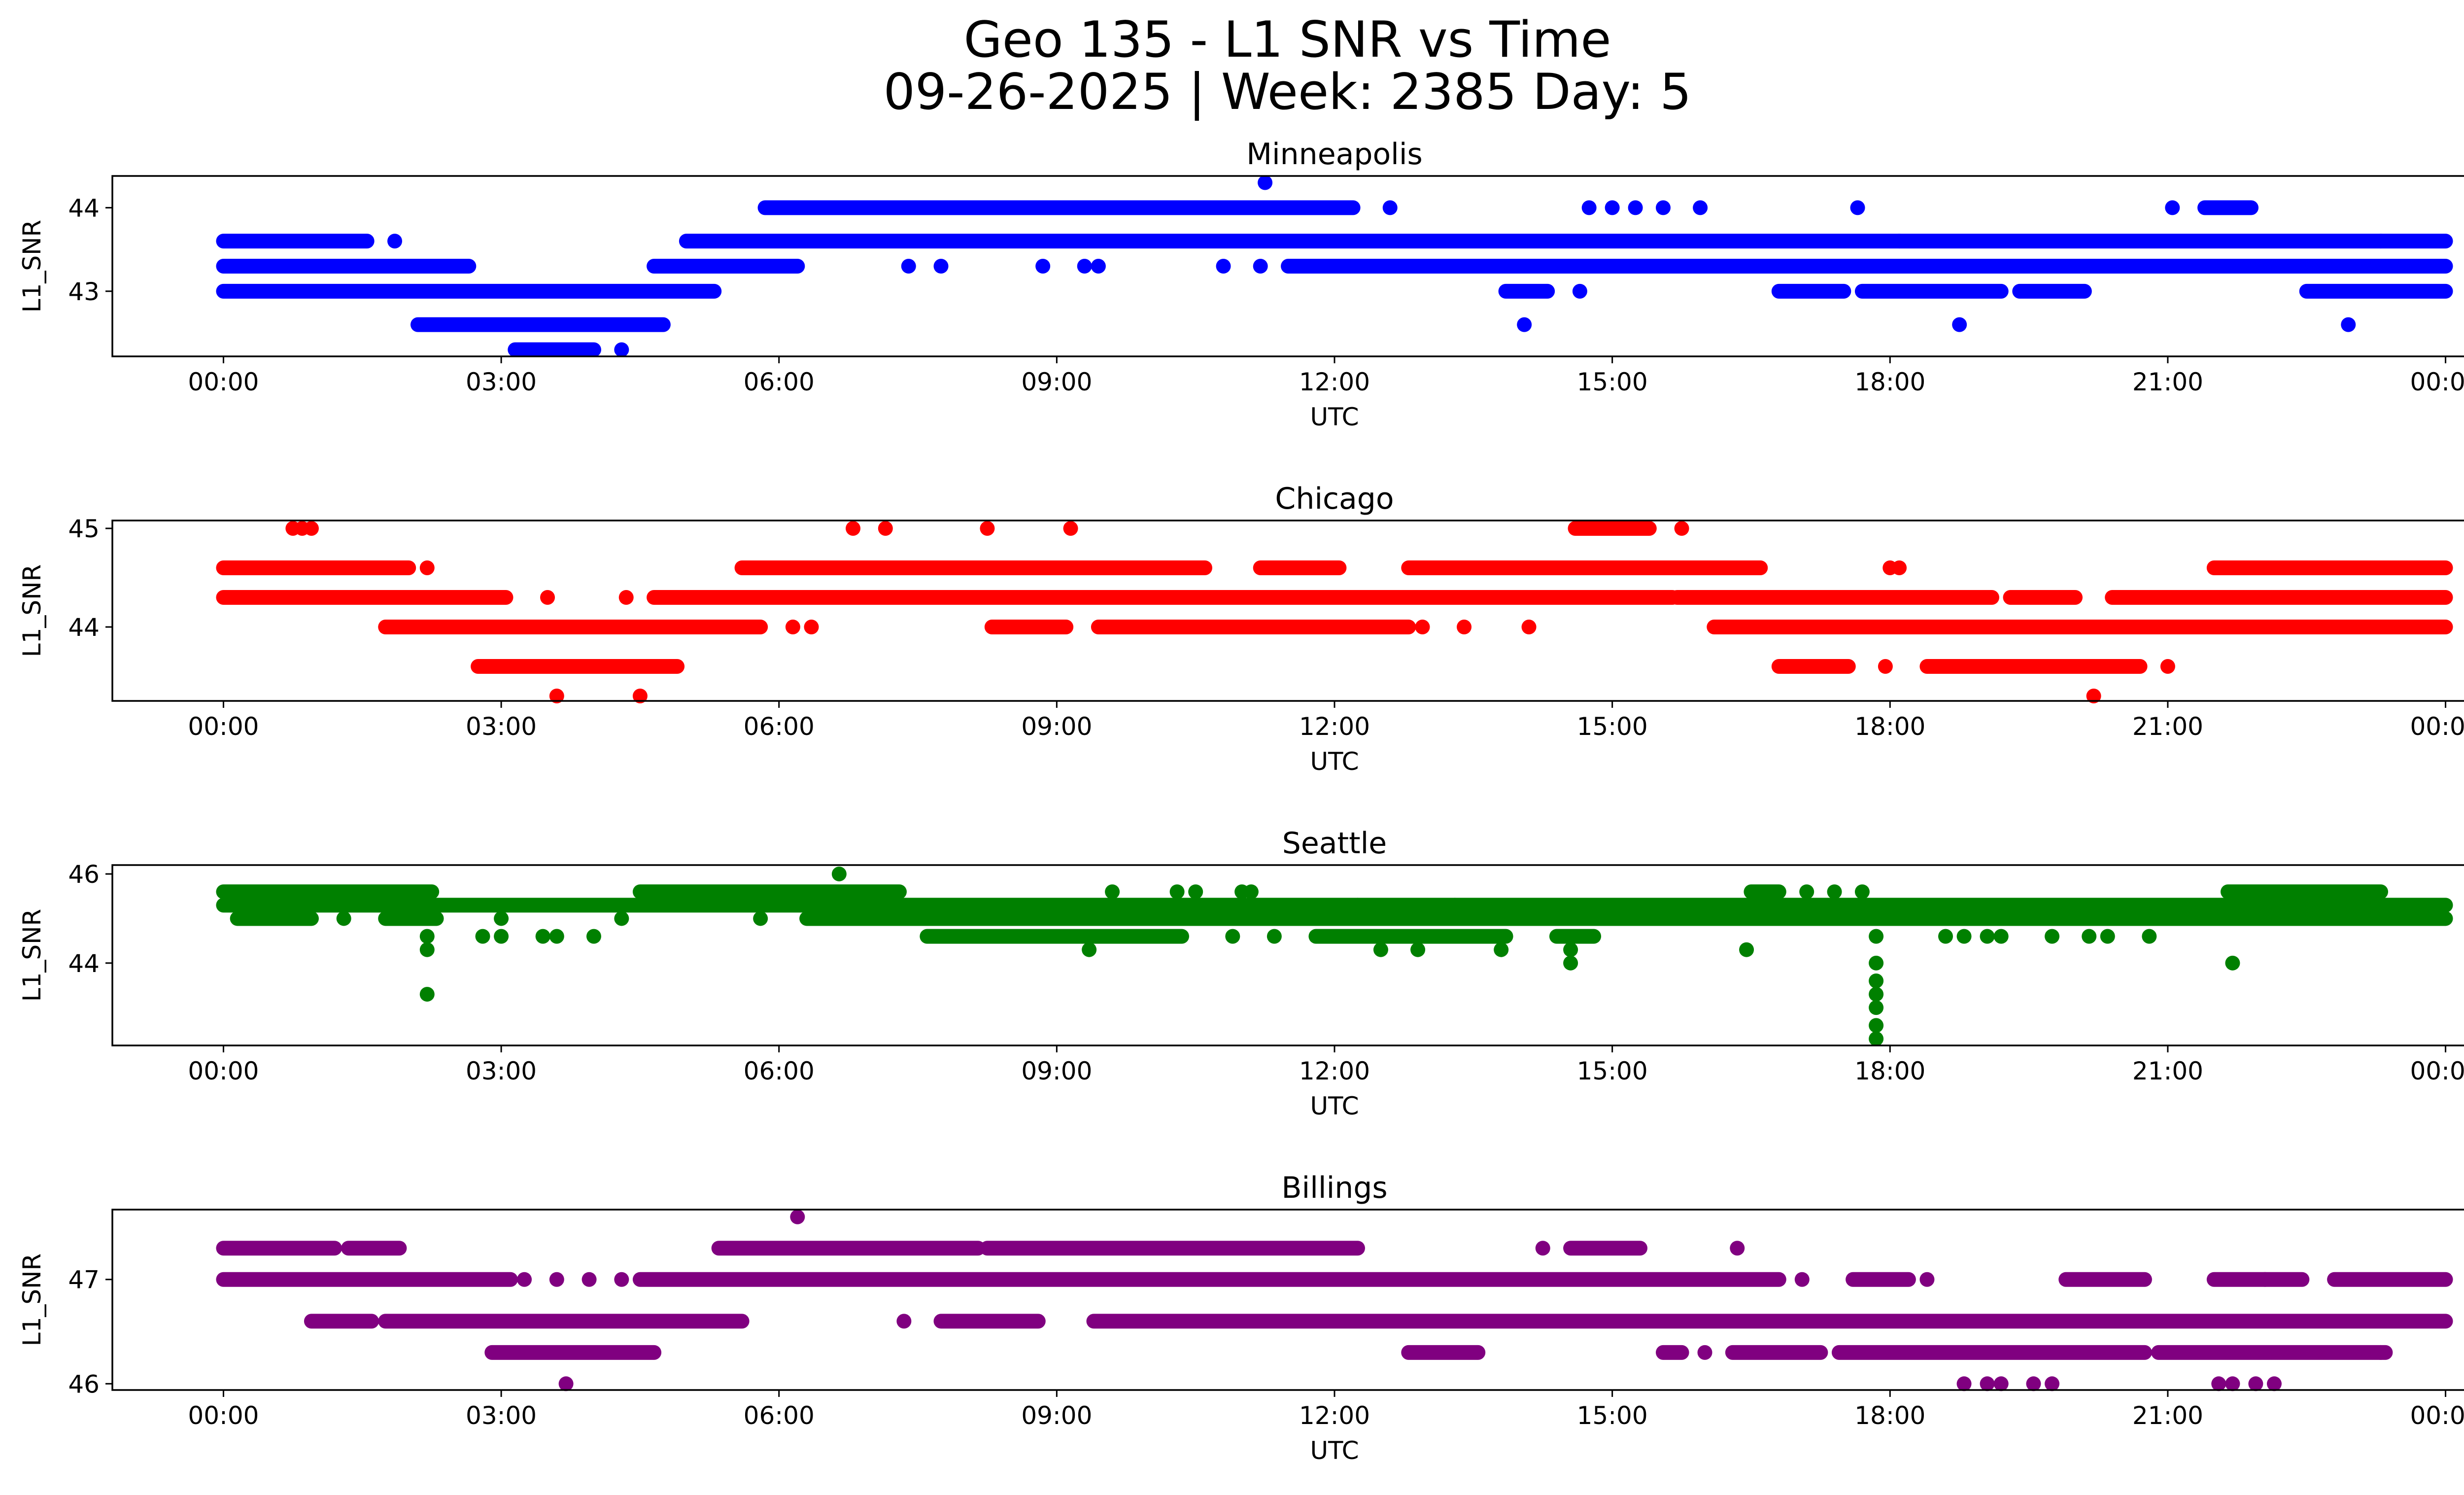 This screenshot has width=2464, height=1495. I want to click on x-tick-label-chicago: 00:00, so click(2437, 726).